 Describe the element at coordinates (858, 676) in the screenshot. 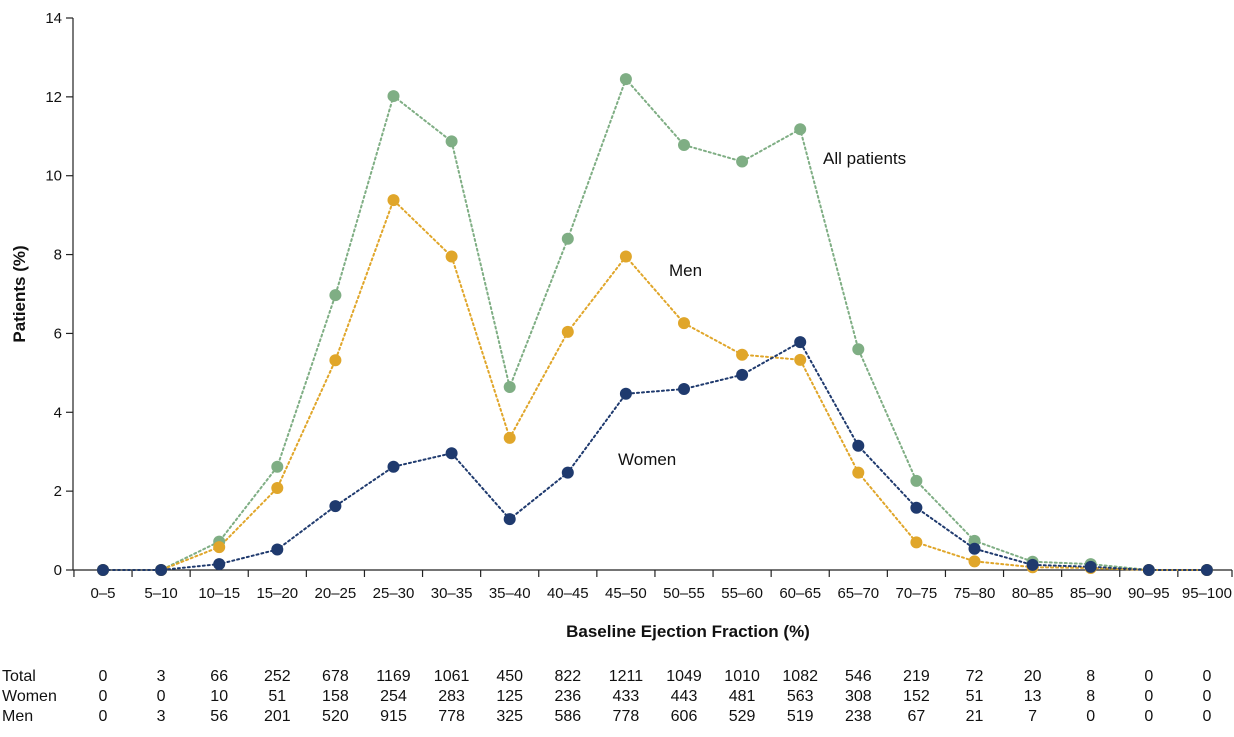

I see `table-cell: 546` at that location.